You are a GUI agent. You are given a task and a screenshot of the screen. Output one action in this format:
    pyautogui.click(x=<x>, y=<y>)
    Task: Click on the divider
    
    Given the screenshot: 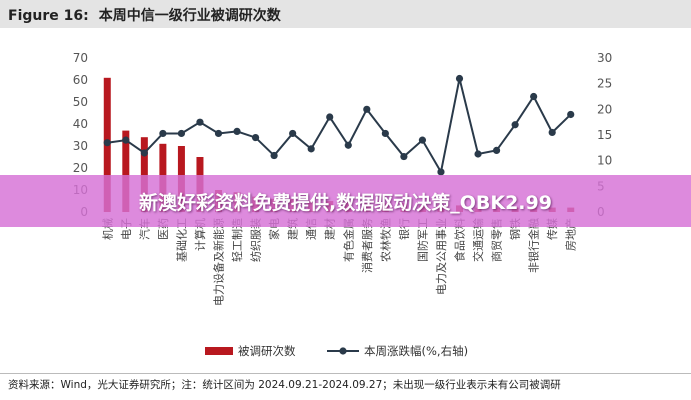 What is the action you would take?
    pyautogui.click(x=345, y=373)
    